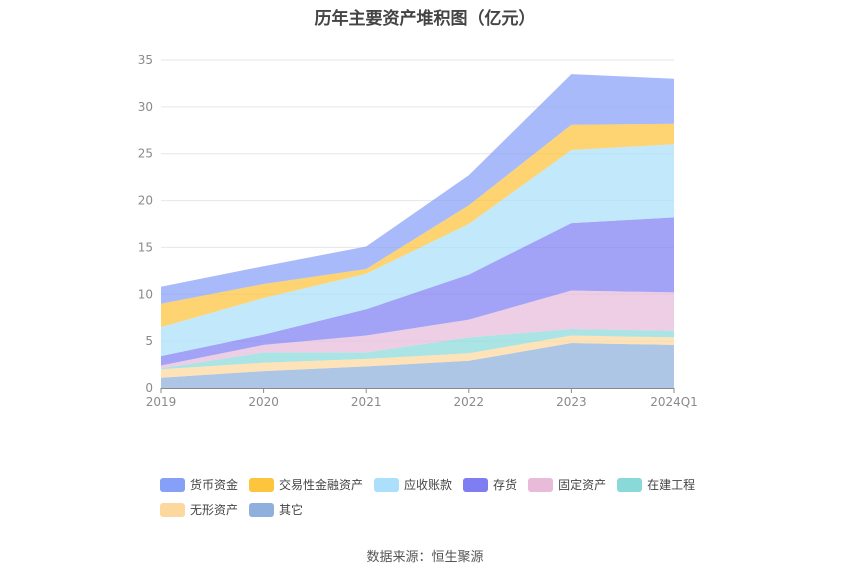 This screenshot has width=850, height=575. I want to click on legend-item: 应收账款, so click(413, 484).